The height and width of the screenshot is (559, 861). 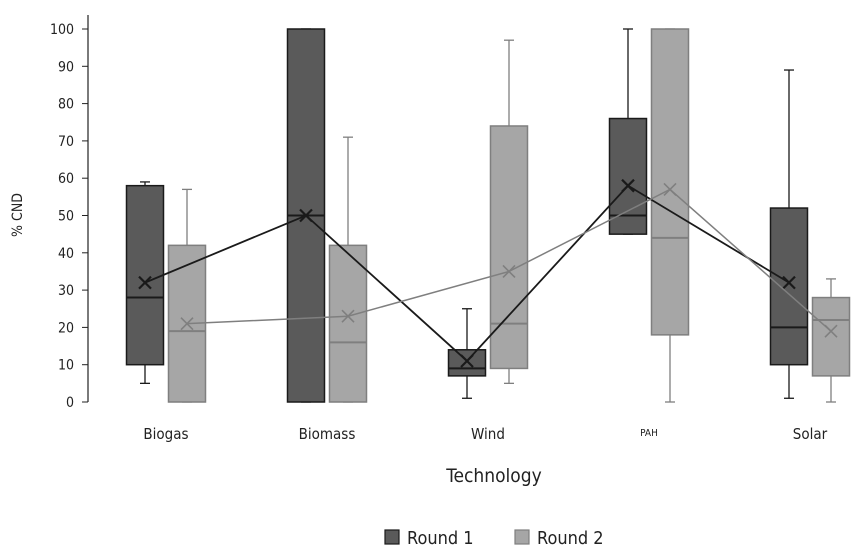 What do you see at coordinates (810, 434) in the screenshot?
I see `x-tick-label: Solar` at bounding box center [810, 434].